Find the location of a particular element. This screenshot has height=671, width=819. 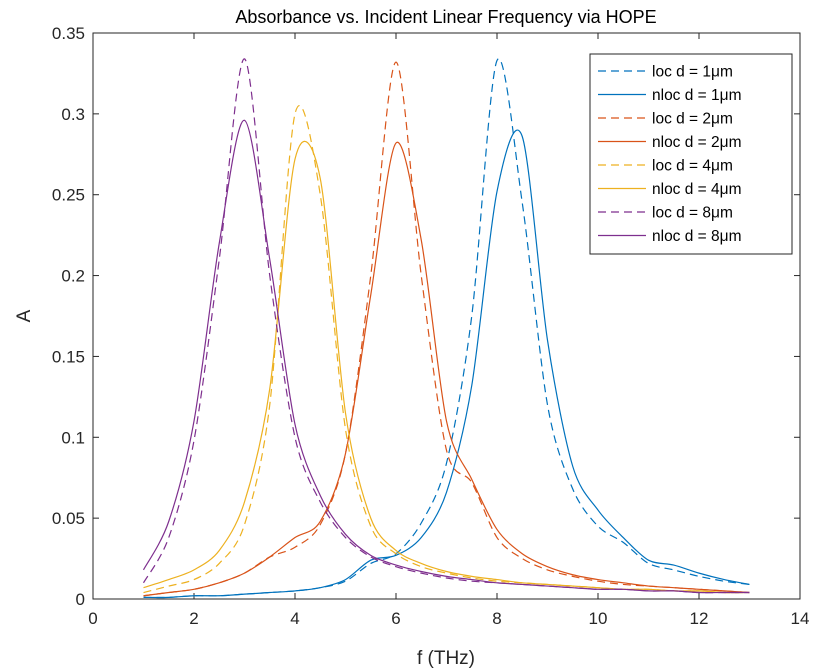

x-tick-label: 2 is located at coordinates (193, 618).